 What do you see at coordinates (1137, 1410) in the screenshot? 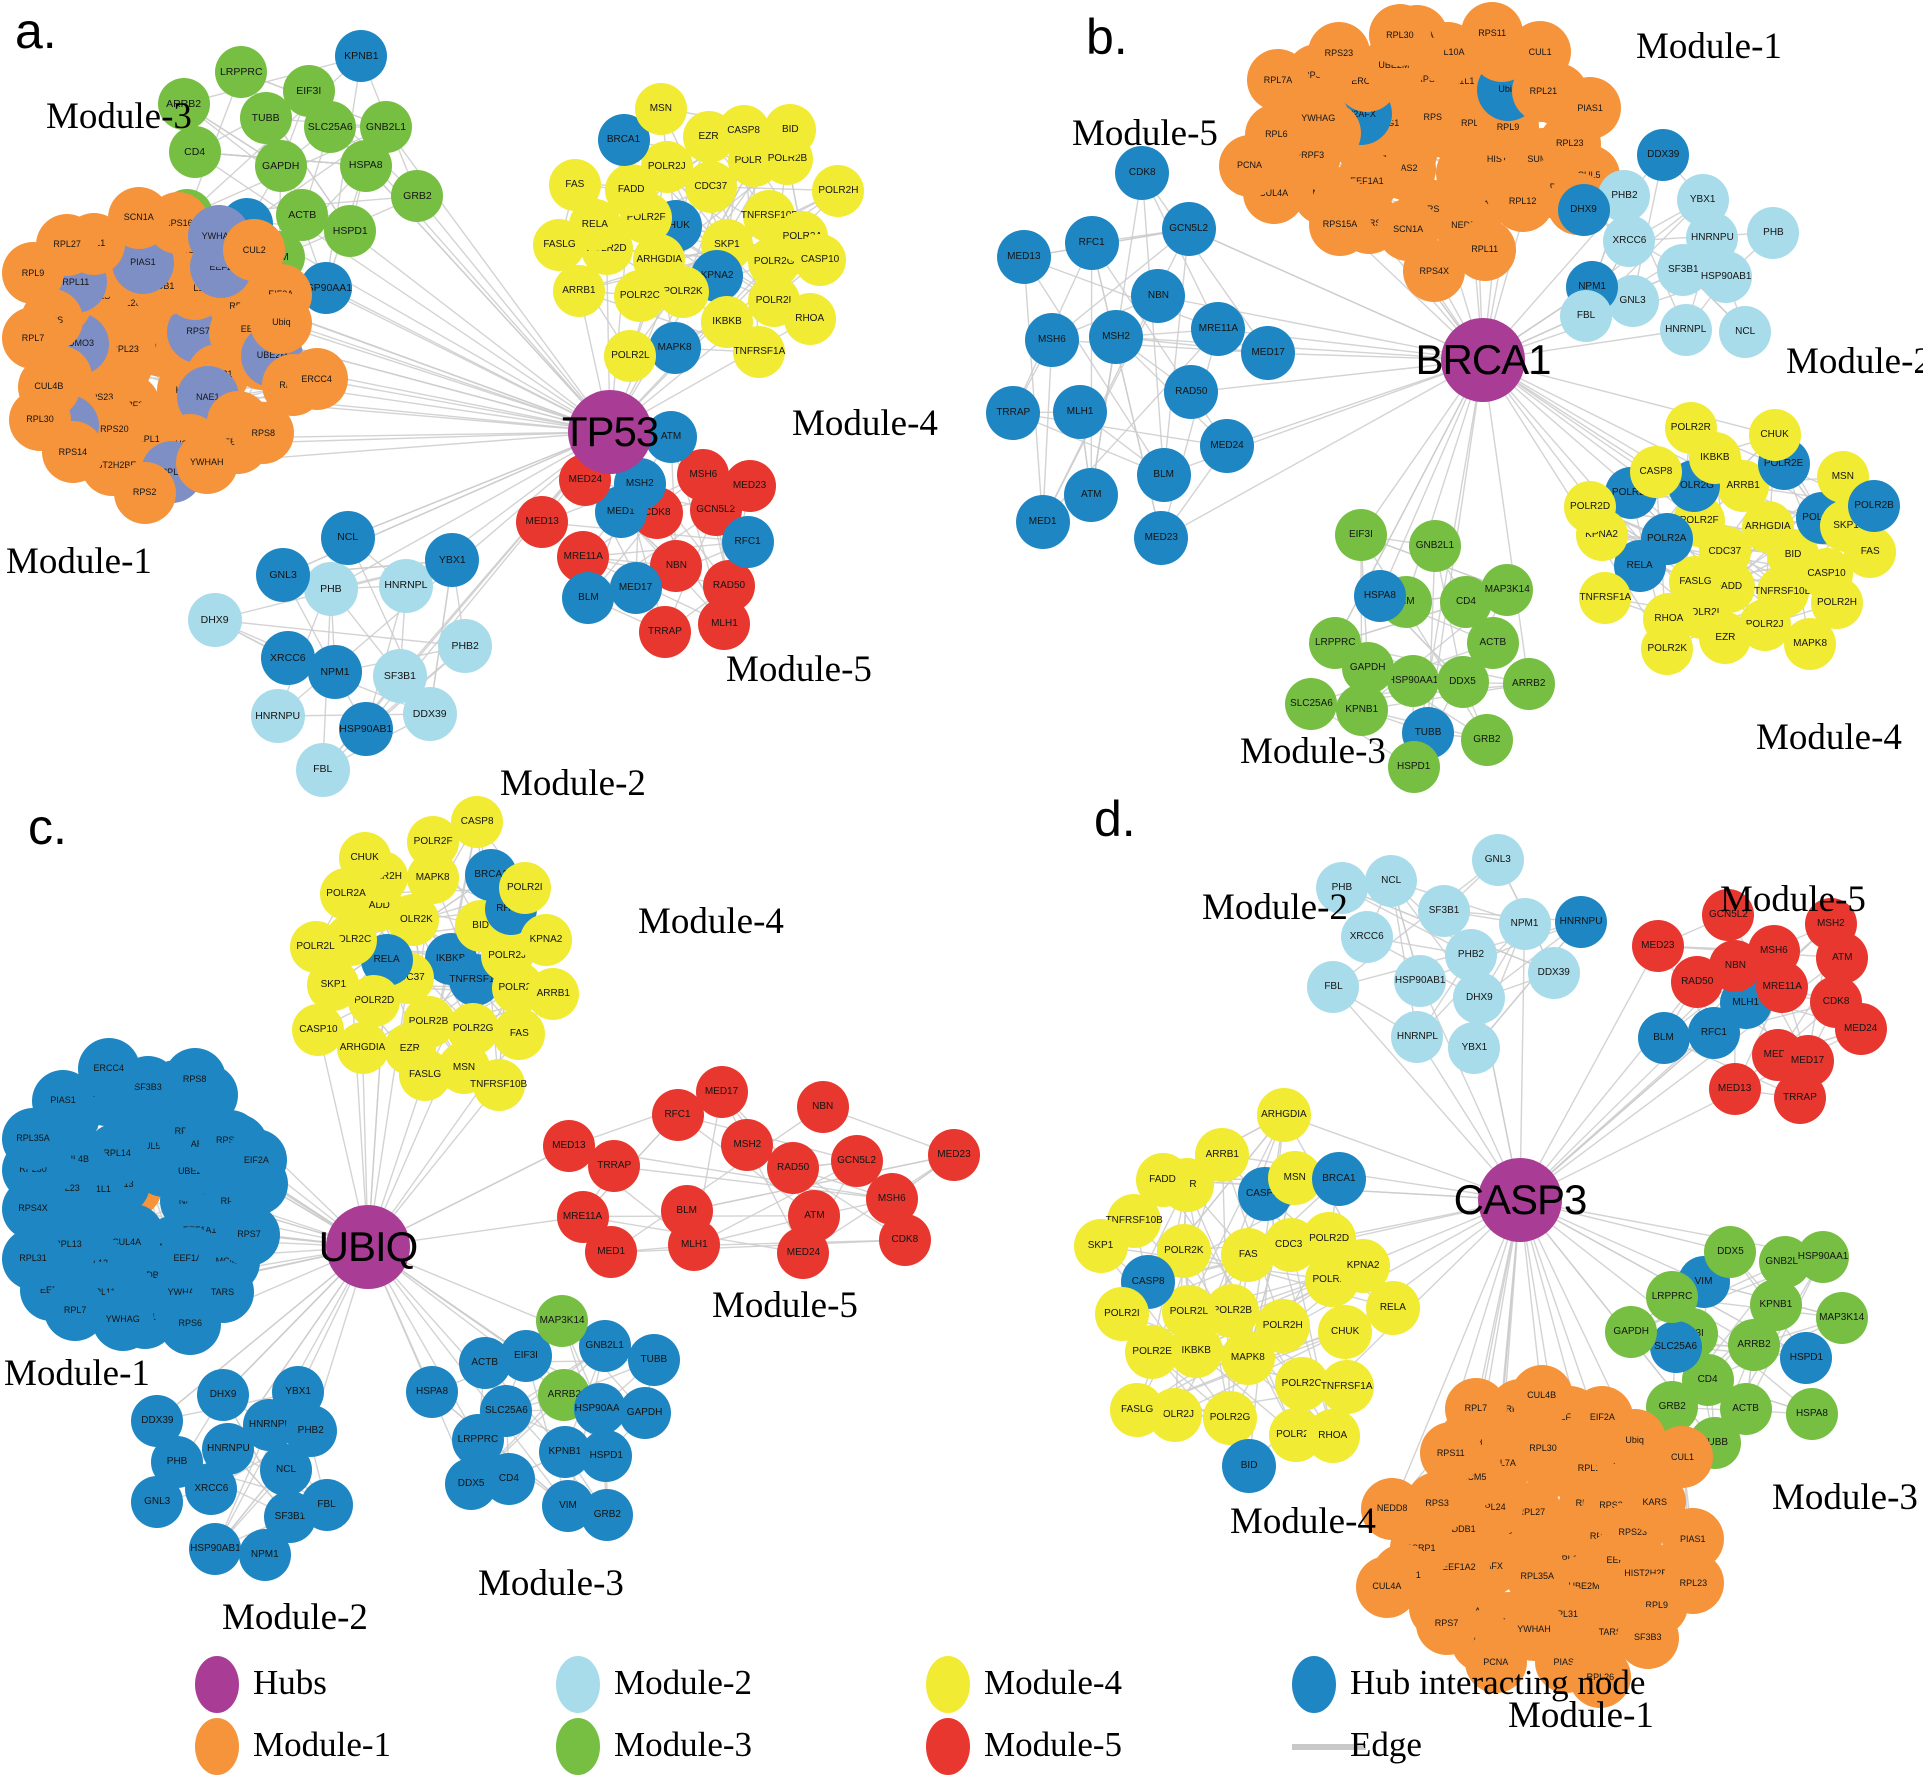
I see `protein-node-faslg: FASLG` at bounding box center [1137, 1410].